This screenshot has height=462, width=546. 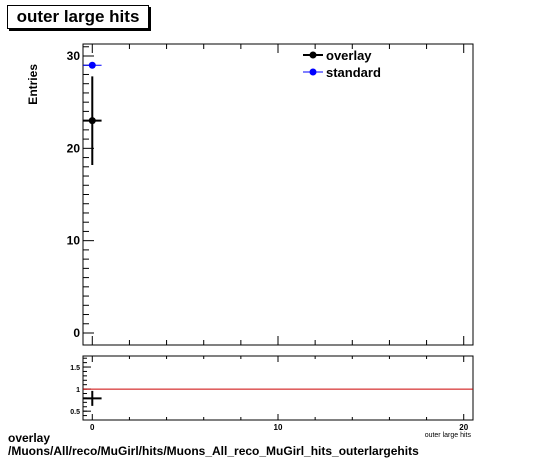 I want to click on ratio-plot-frame, so click(x=278, y=388).